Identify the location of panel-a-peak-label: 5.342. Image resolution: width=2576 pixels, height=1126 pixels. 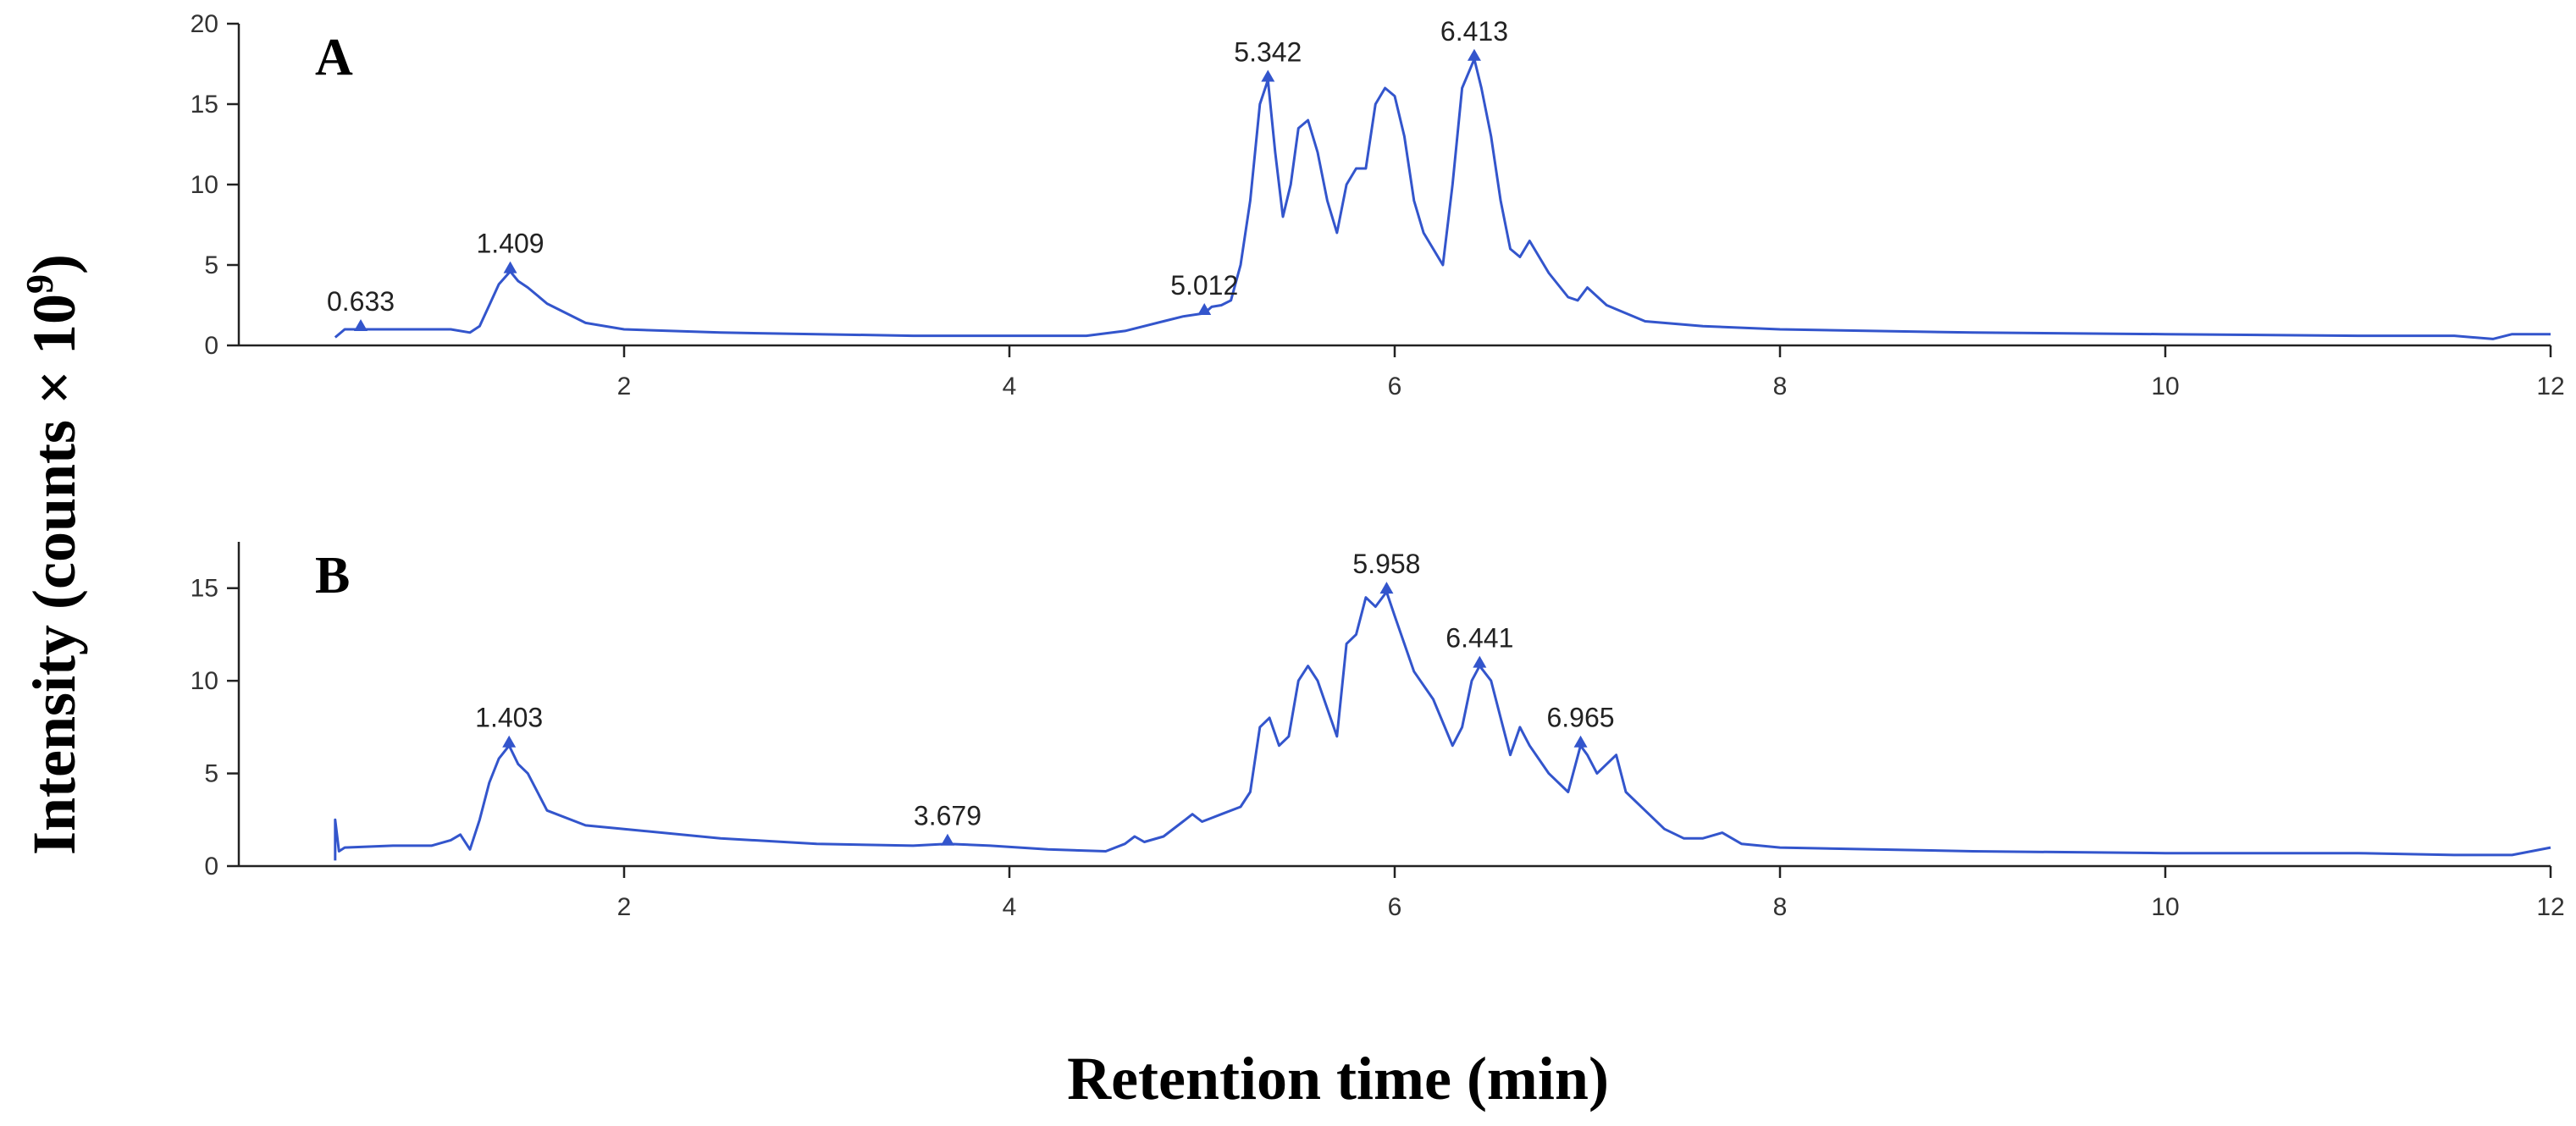
(1268, 52).